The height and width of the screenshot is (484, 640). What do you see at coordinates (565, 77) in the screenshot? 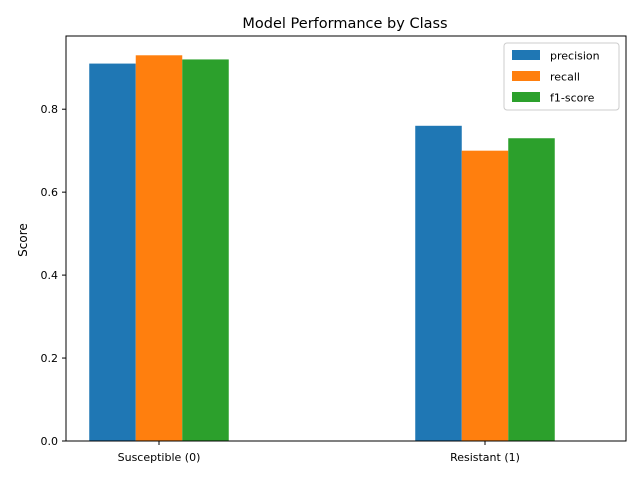
I see `legend-label: recall` at bounding box center [565, 77].